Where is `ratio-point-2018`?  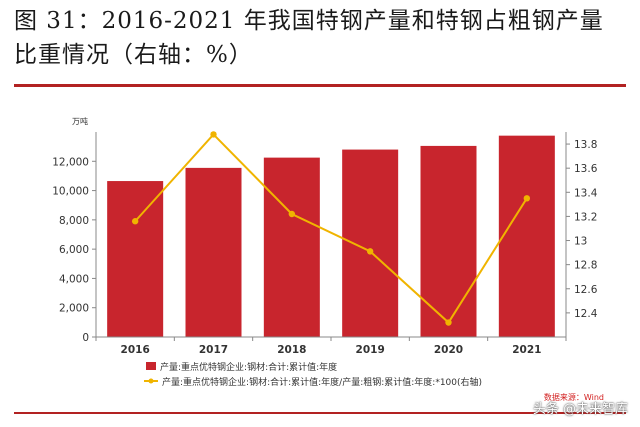 ratio-point-2018 is located at coordinates (292, 214).